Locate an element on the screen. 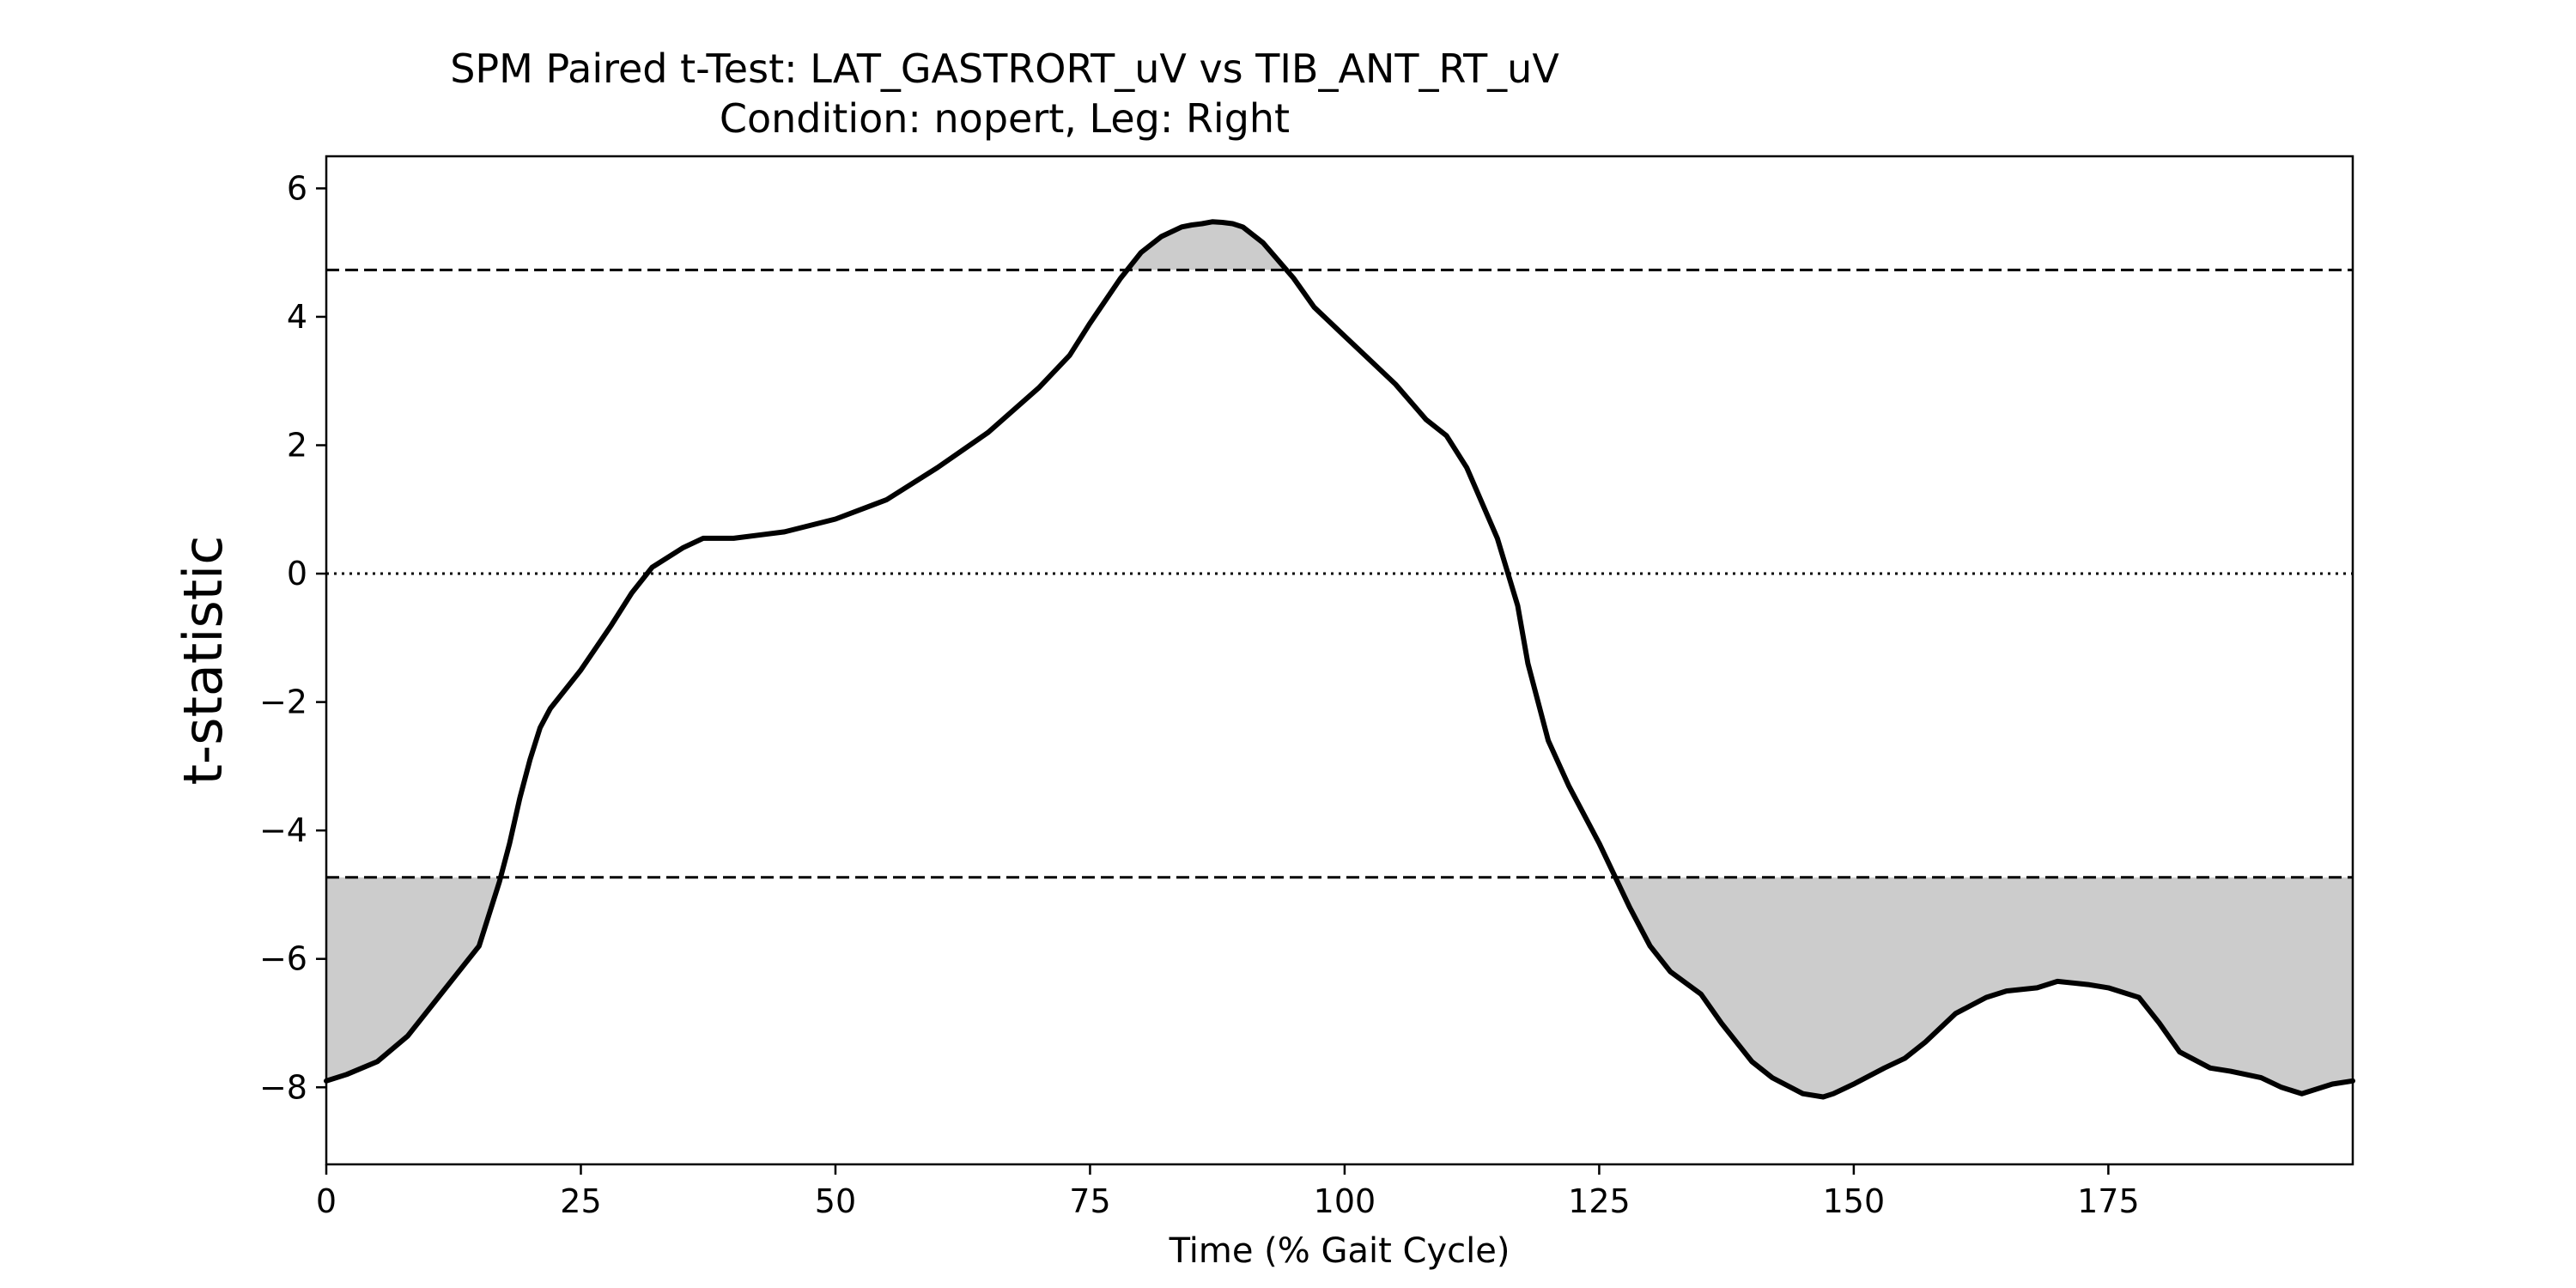 This screenshot has width=2576, height=1288. y-axis: 6 4 2 0 −2 −4 −6 −8 is located at coordinates (292, 638).